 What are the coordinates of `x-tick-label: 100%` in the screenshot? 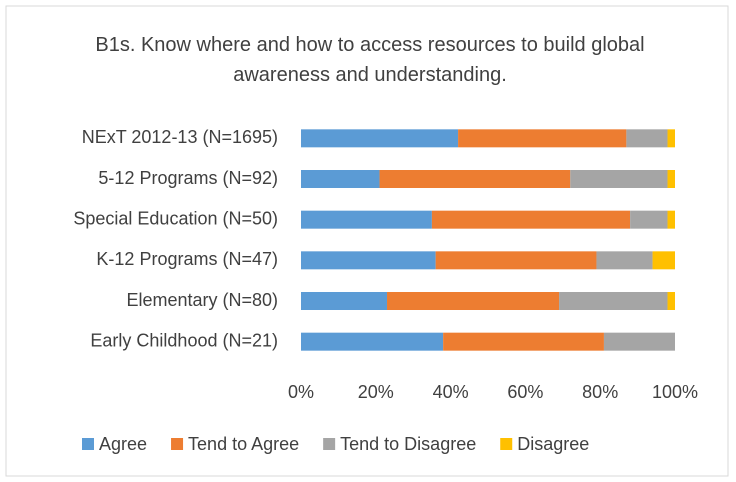 It's located at (675, 392).